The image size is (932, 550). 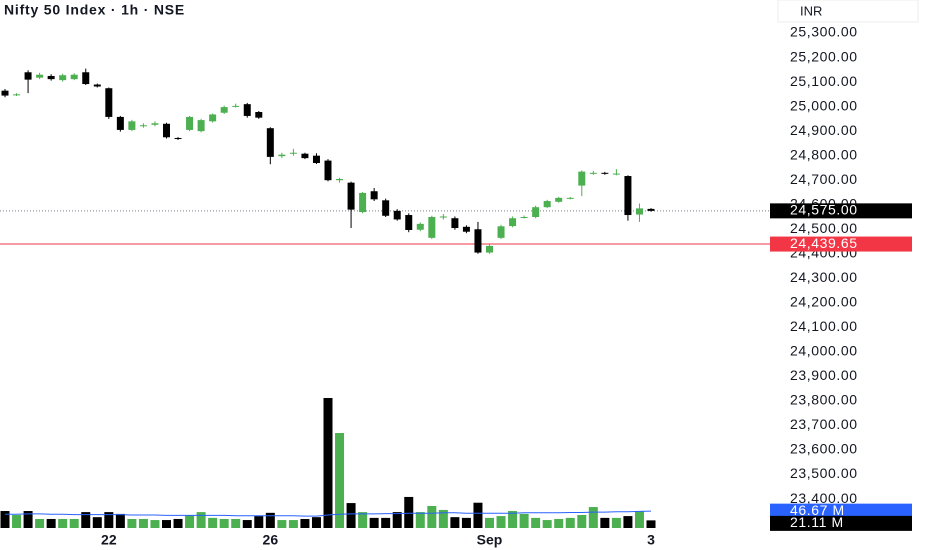 What do you see at coordinates (824, 228) in the screenshot?
I see `y-tick-label: 24,500.00` at bounding box center [824, 228].